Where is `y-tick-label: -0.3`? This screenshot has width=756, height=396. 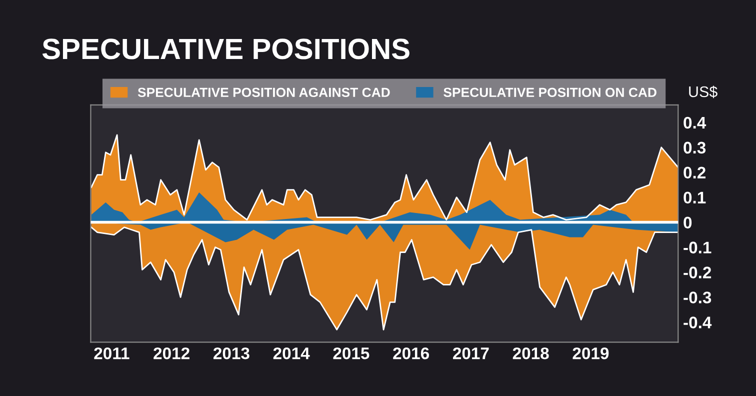 y-tick-label: -0.3 is located at coordinates (698, 298).